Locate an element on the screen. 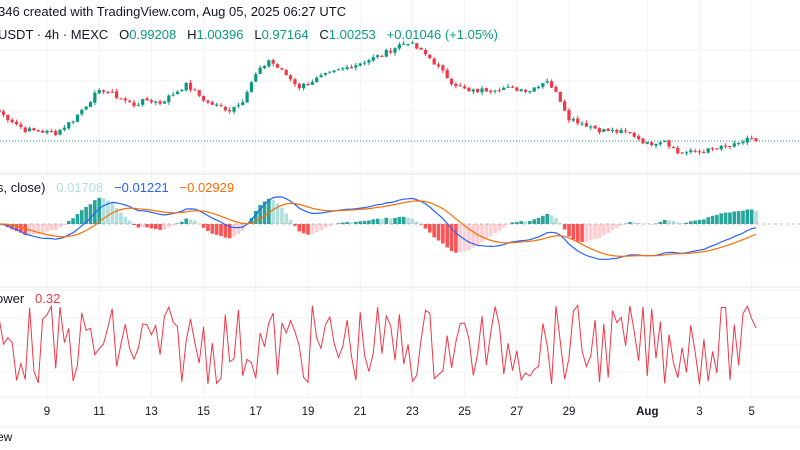  time-axis-tick: 25 is located at coordinates (464, 412).